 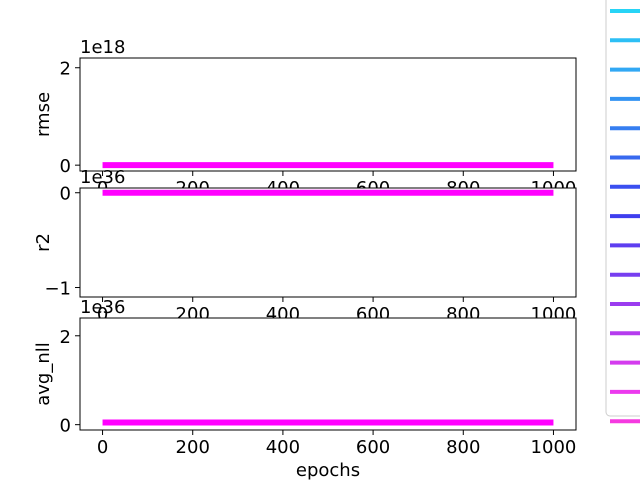 I want to click on y-axis-label: rmse, so click(x=43, y=114).